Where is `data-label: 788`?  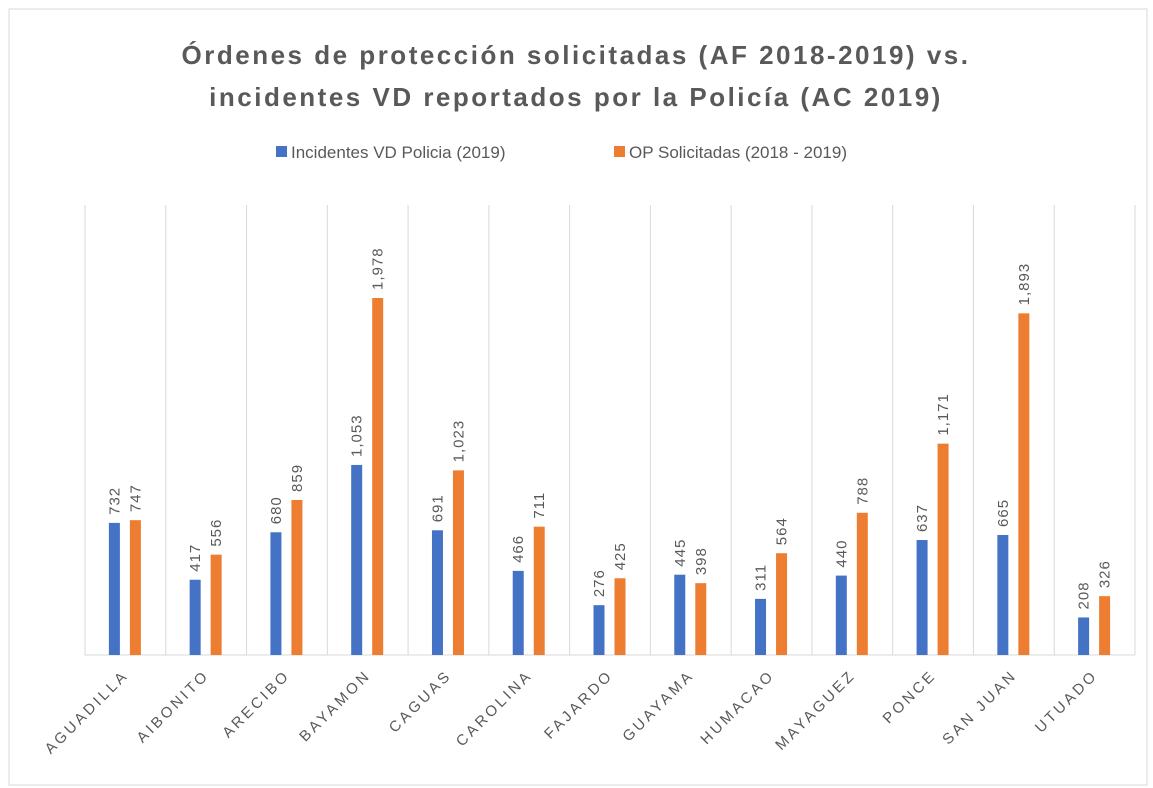 data-label: 788 is located at coordinates (862, 491).